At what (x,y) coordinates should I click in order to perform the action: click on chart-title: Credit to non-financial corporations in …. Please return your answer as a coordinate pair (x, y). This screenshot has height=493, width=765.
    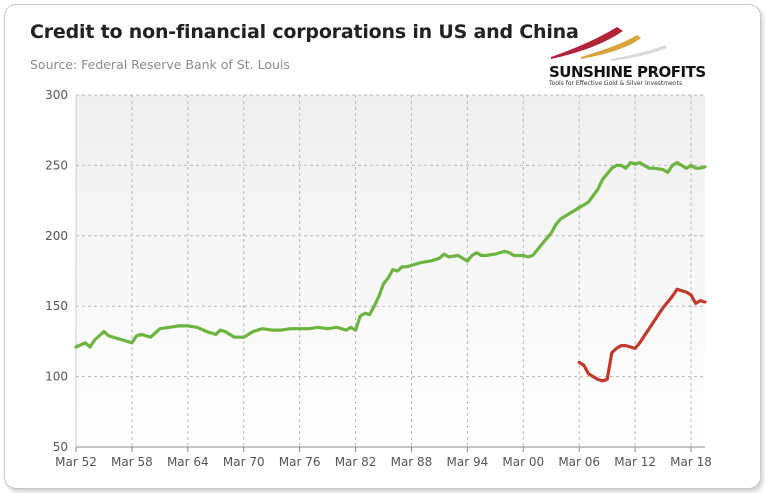
    Looking at the image, I should click on (304, 32).